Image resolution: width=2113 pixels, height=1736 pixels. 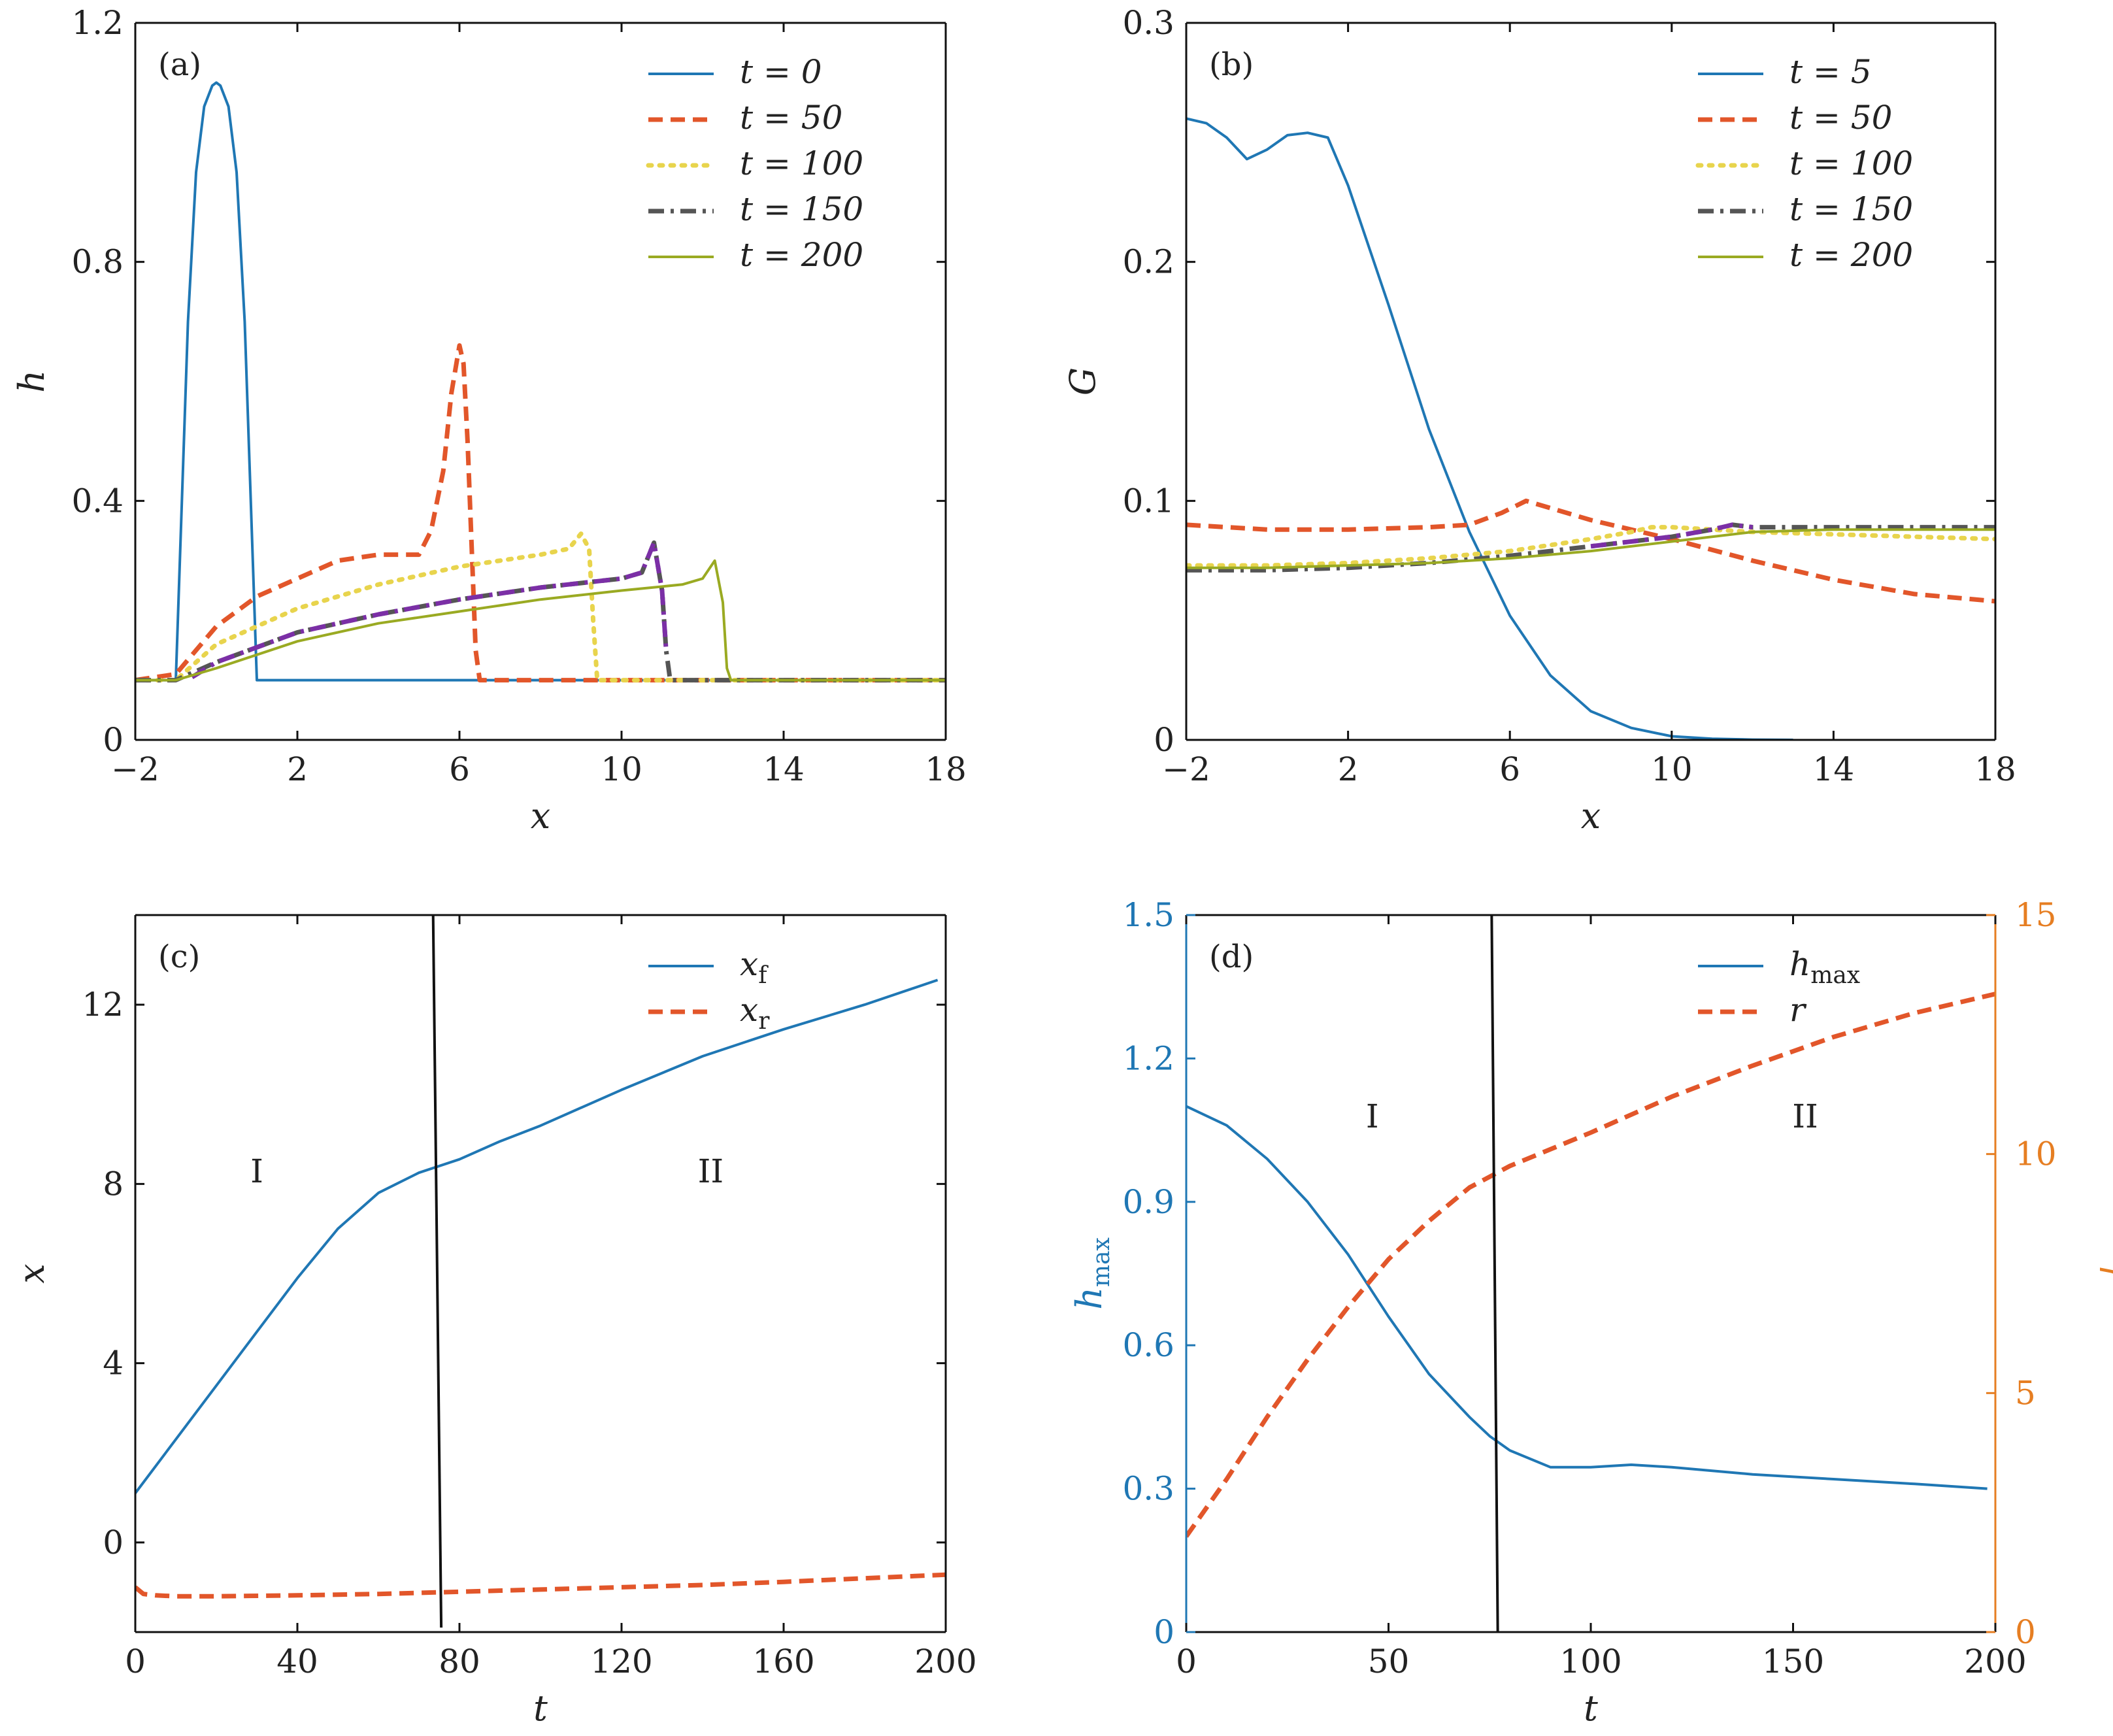 What do you see at coordinates (98, 23) in the screenshot?
I see `y-tick-label-a: 1.2` at bounding box center [98, 23].